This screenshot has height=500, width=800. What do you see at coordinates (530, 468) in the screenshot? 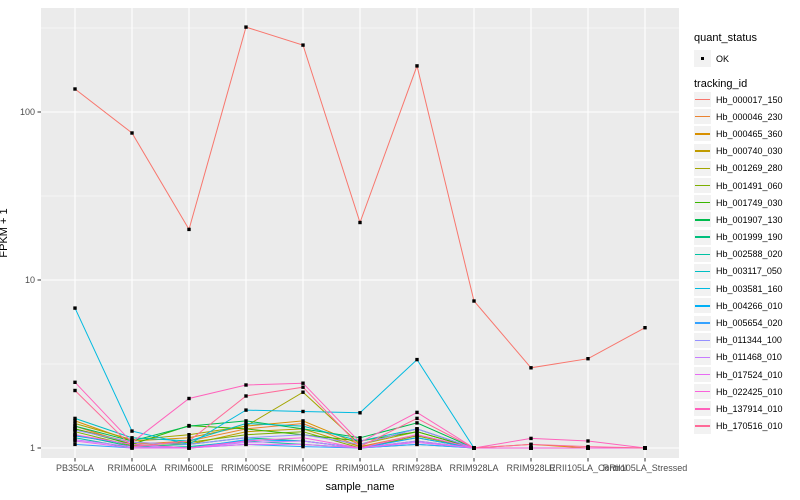
I see `x-tick-label: RRIM928LE` at bounding box center [530, 468].